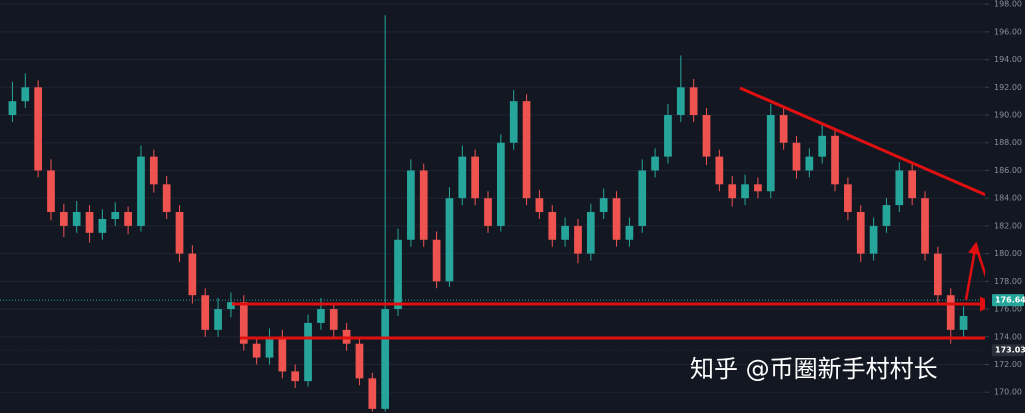 The image size is (1025, 413). I want to click on trend-line, so click(882, 150).